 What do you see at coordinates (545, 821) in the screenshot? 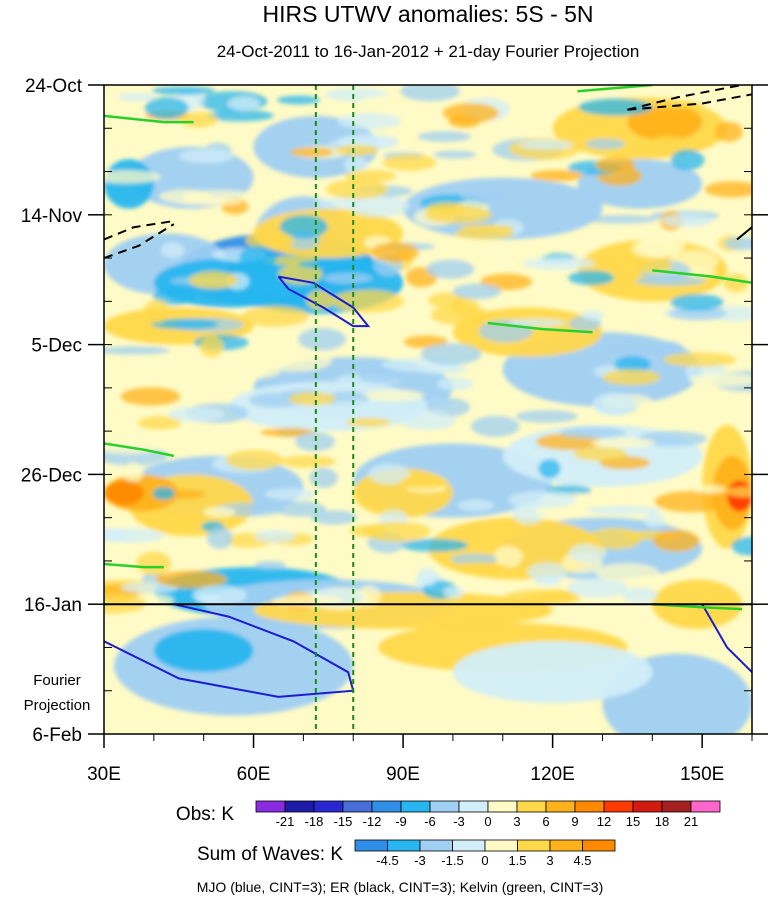
I see `obs-legend-level: 6` at bounding box center [545, 821].